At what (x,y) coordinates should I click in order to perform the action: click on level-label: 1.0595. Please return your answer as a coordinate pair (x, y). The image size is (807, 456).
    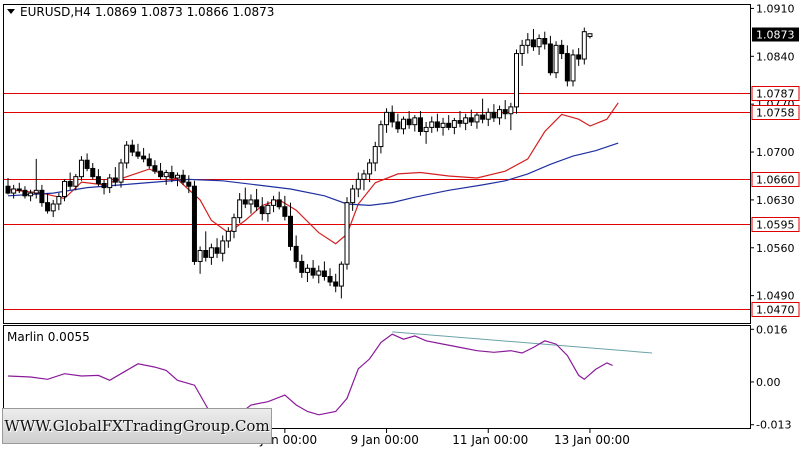
    Looking at the image, I should click on (775, 225).